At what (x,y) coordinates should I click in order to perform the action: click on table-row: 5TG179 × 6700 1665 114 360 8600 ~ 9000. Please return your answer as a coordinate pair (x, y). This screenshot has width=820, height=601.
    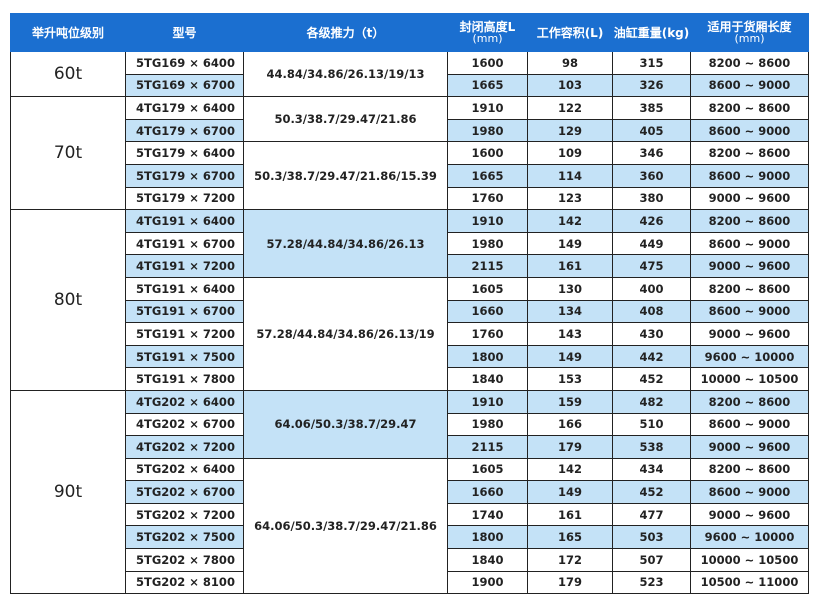
    Looking at the image, I should click on (410, 175).